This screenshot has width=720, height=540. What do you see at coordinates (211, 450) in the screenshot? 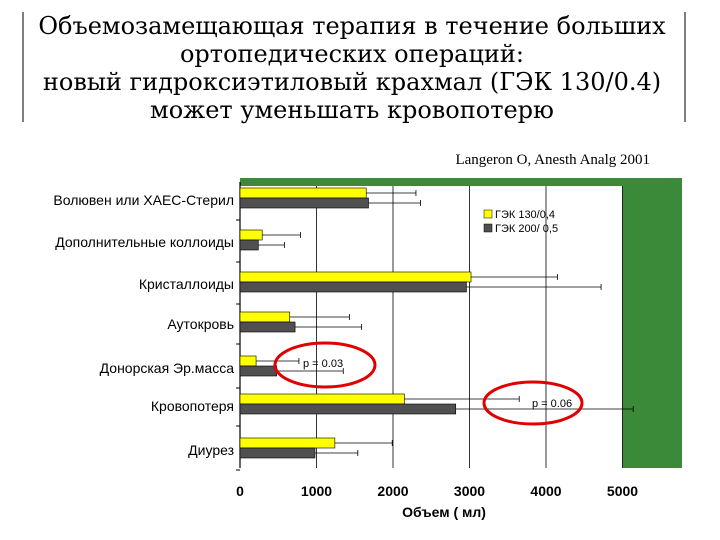
I see `category-label: Диурез` at bounding box center [211, 450].